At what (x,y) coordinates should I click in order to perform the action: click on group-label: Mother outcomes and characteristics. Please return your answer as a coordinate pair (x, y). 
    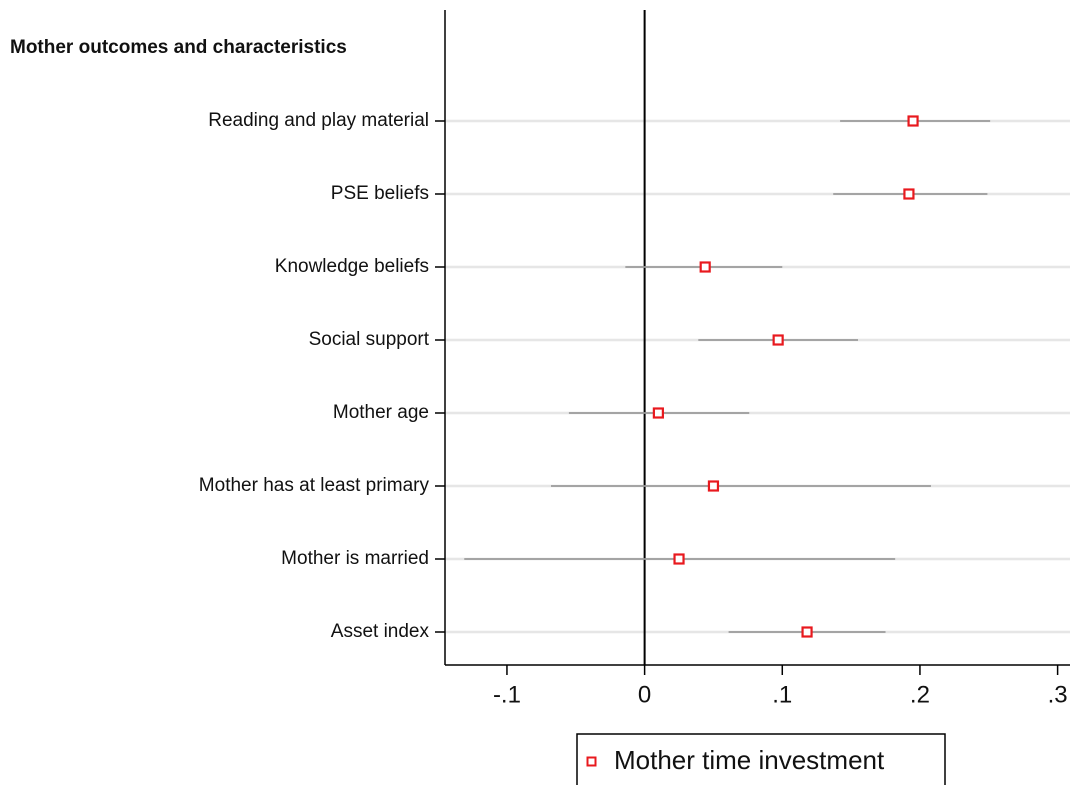
    Looking at the image, I should click on (178, 47).